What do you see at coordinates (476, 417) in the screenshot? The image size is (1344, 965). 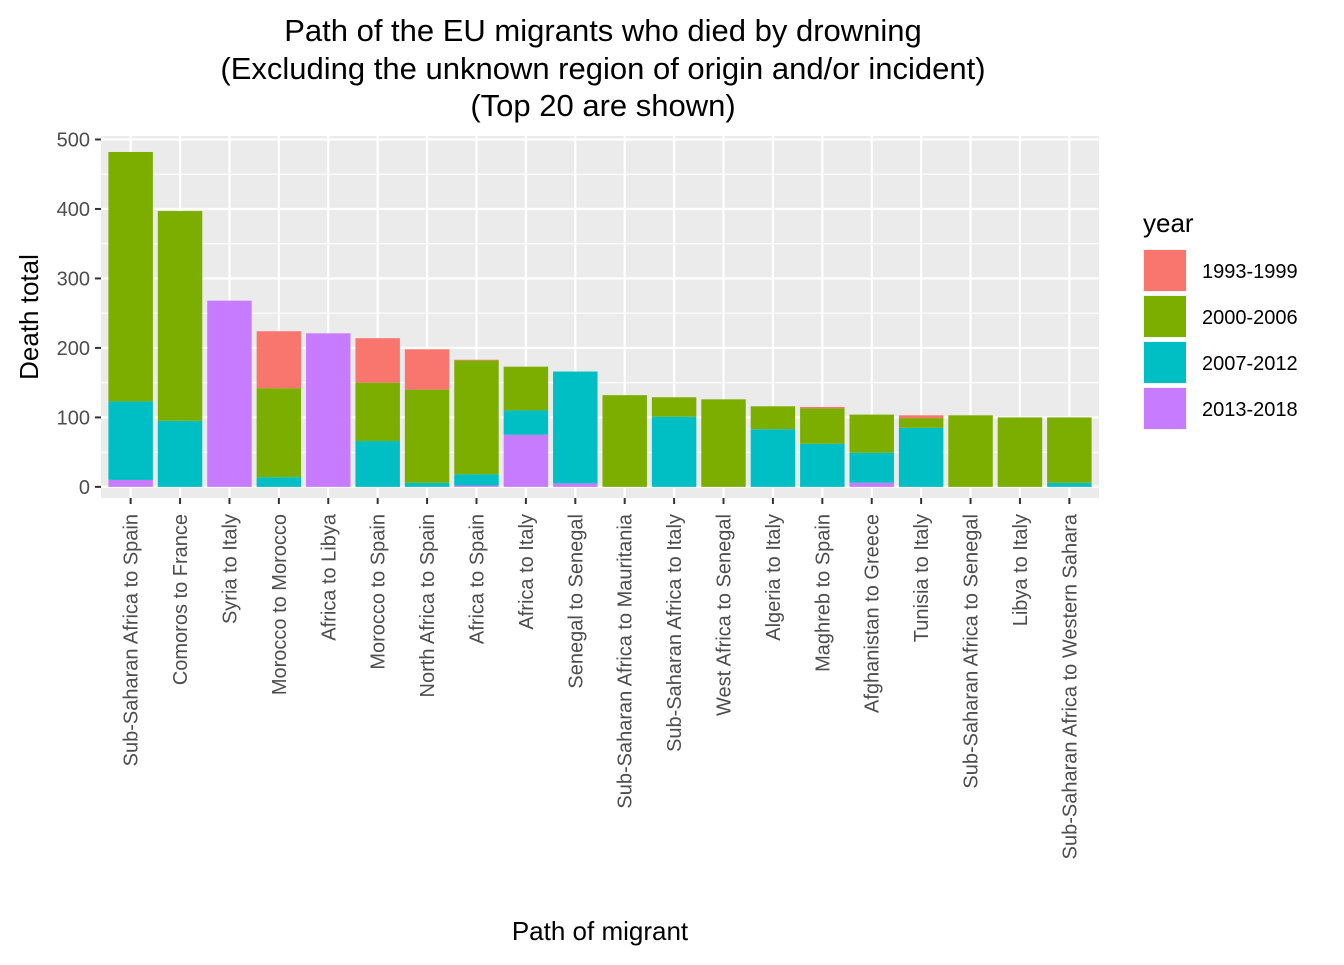 I see `bar-africa-to-spain-2000-2006` at bounding box center [476, 417].